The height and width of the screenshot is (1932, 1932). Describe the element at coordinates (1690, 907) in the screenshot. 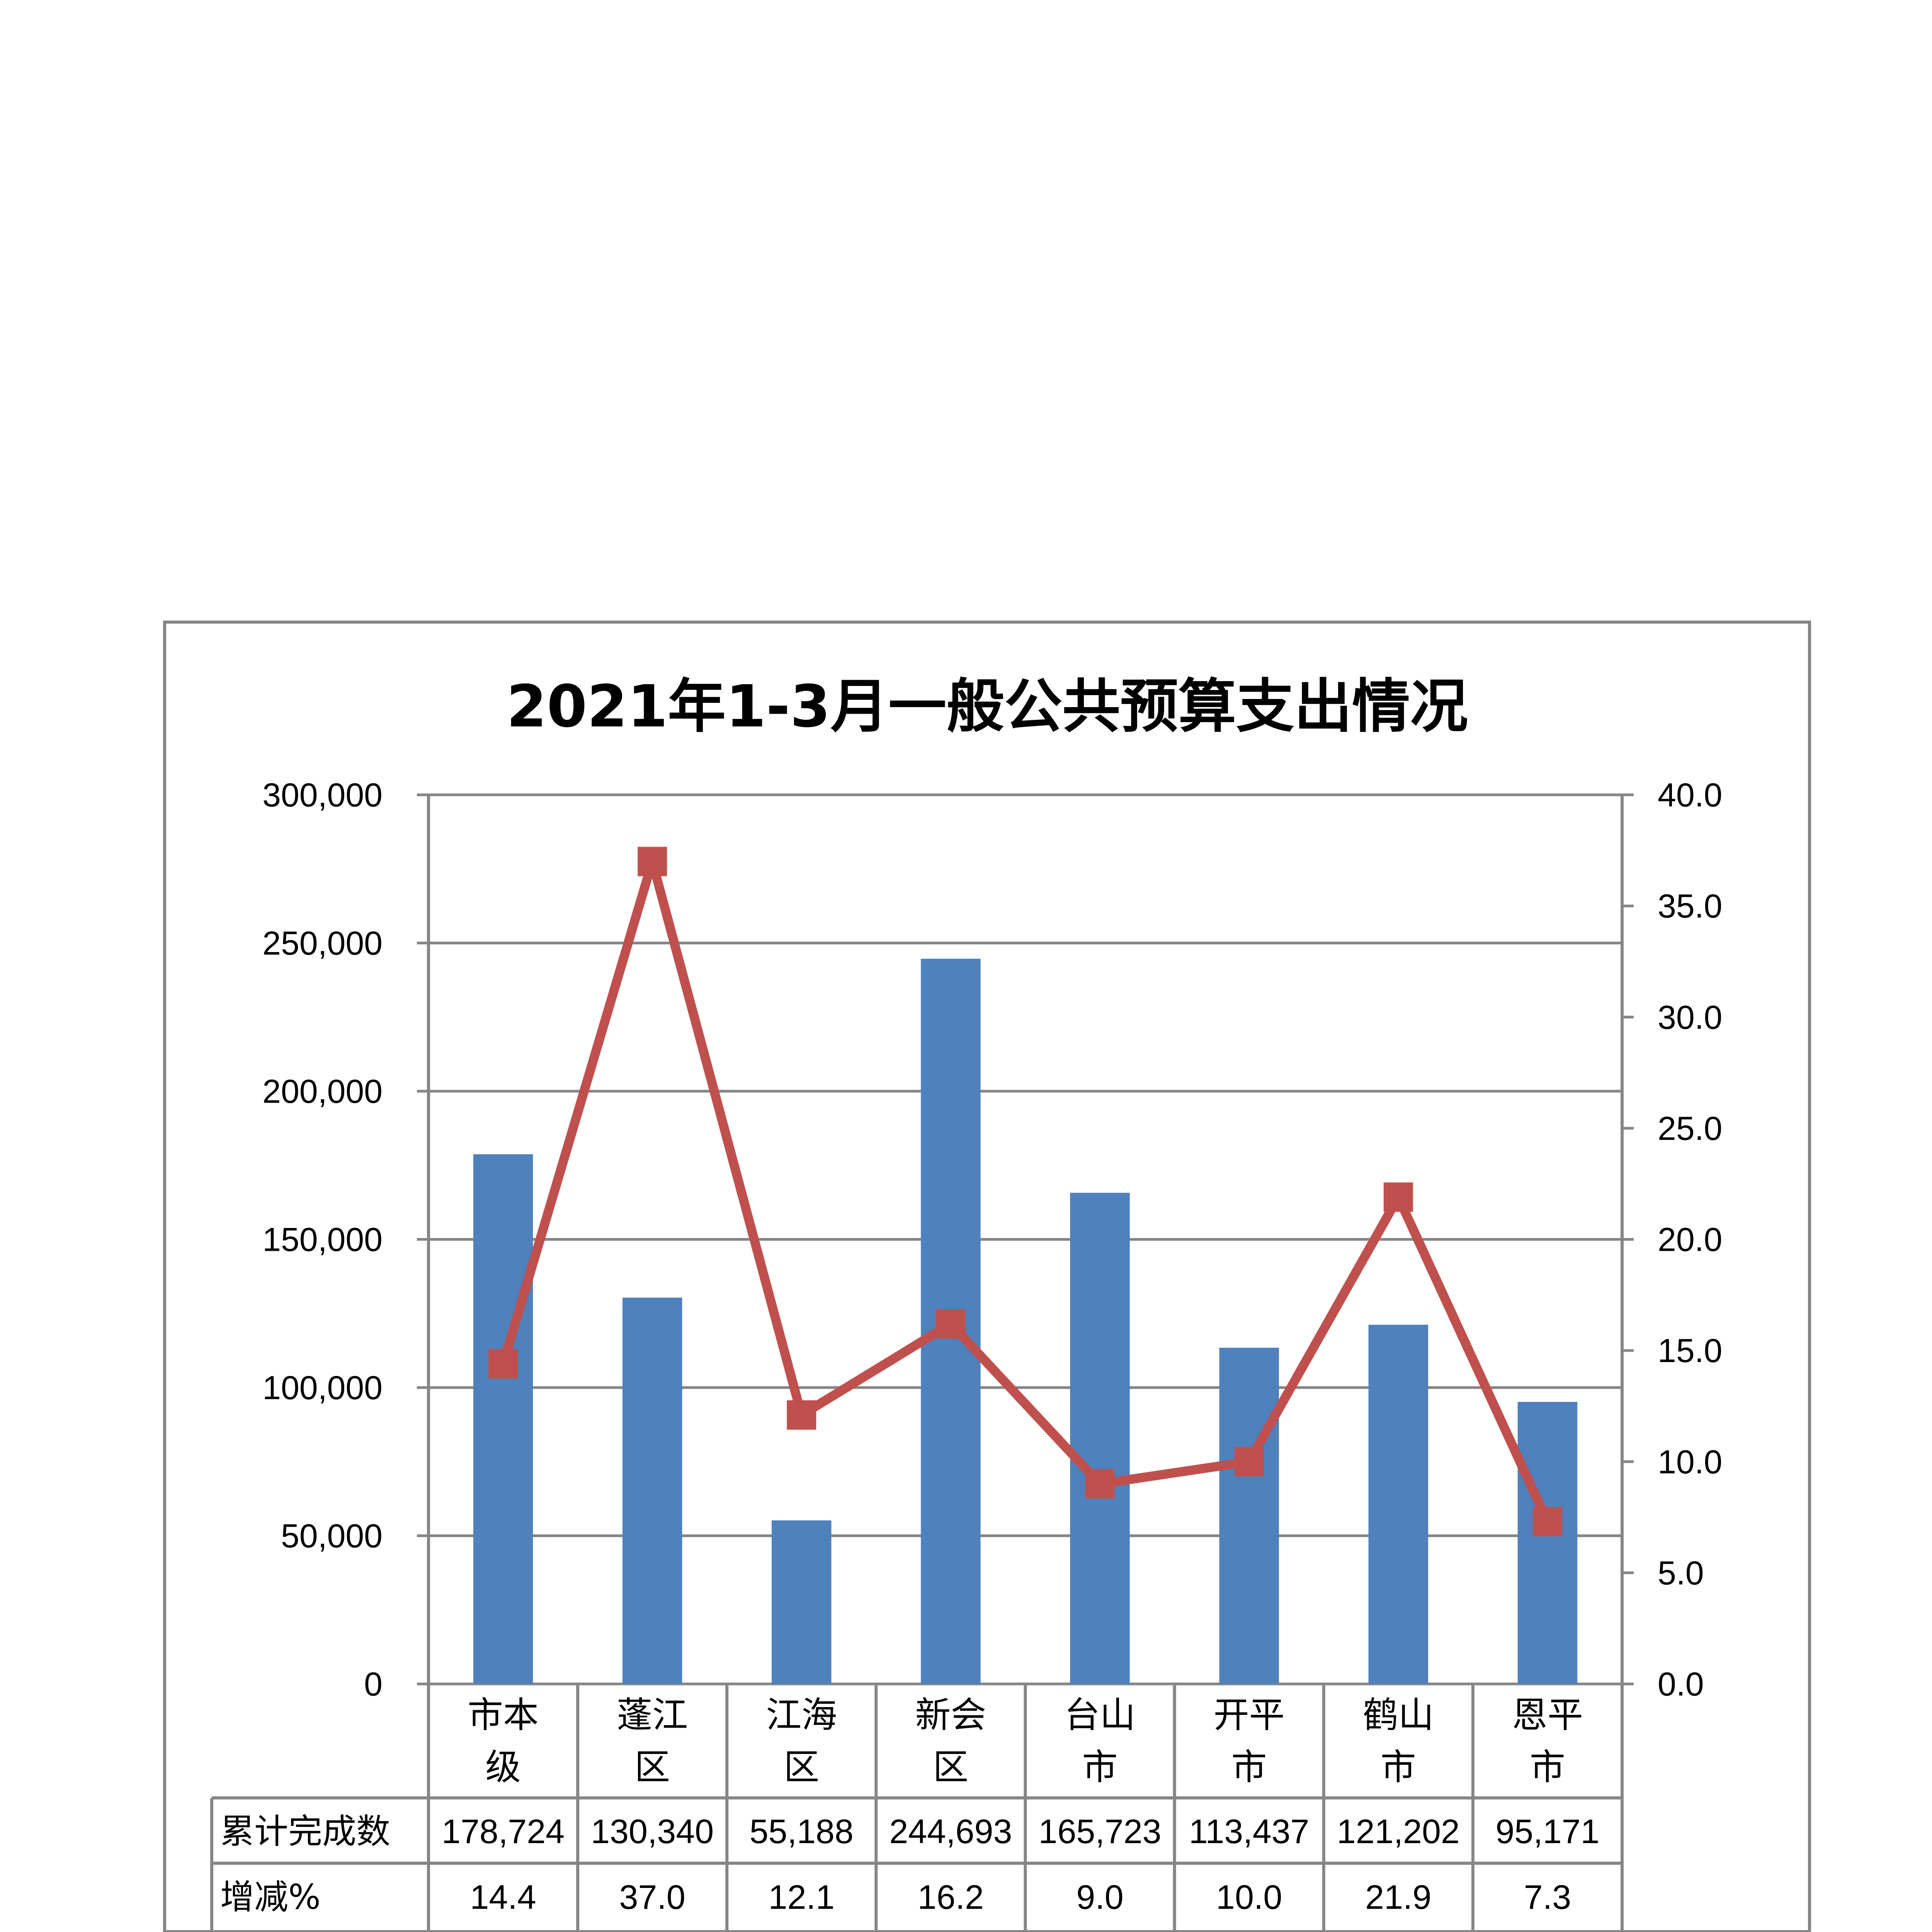

I see `right-tick-label: 35.0` at that location.